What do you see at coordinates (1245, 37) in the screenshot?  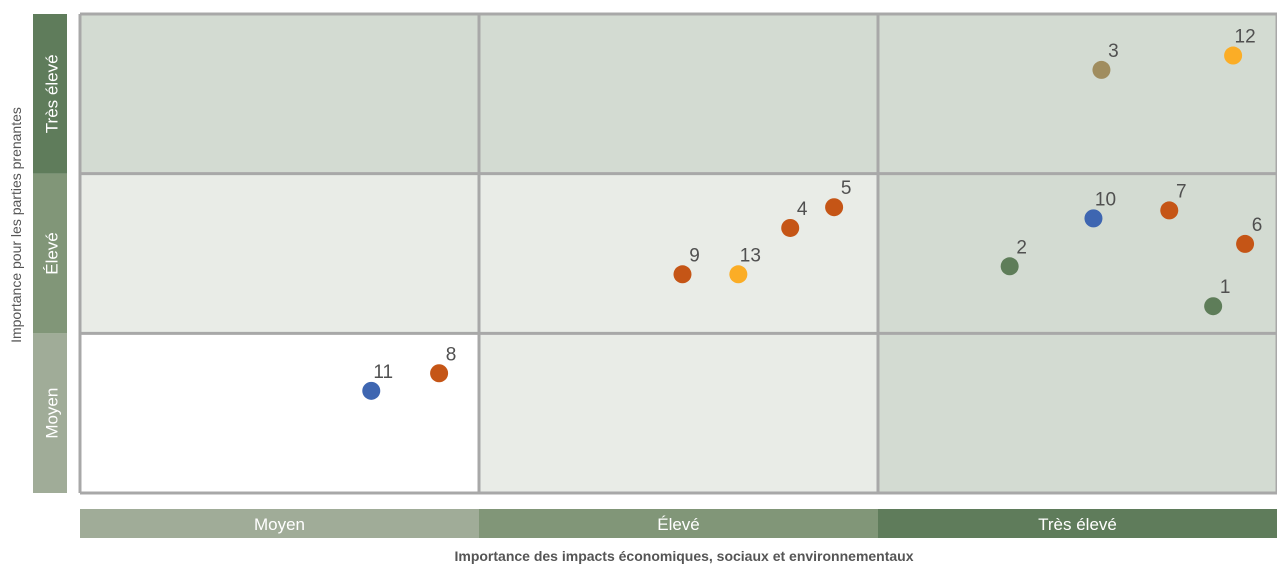 I see `data-point-label: 12` at bounding box center [1245, 37].